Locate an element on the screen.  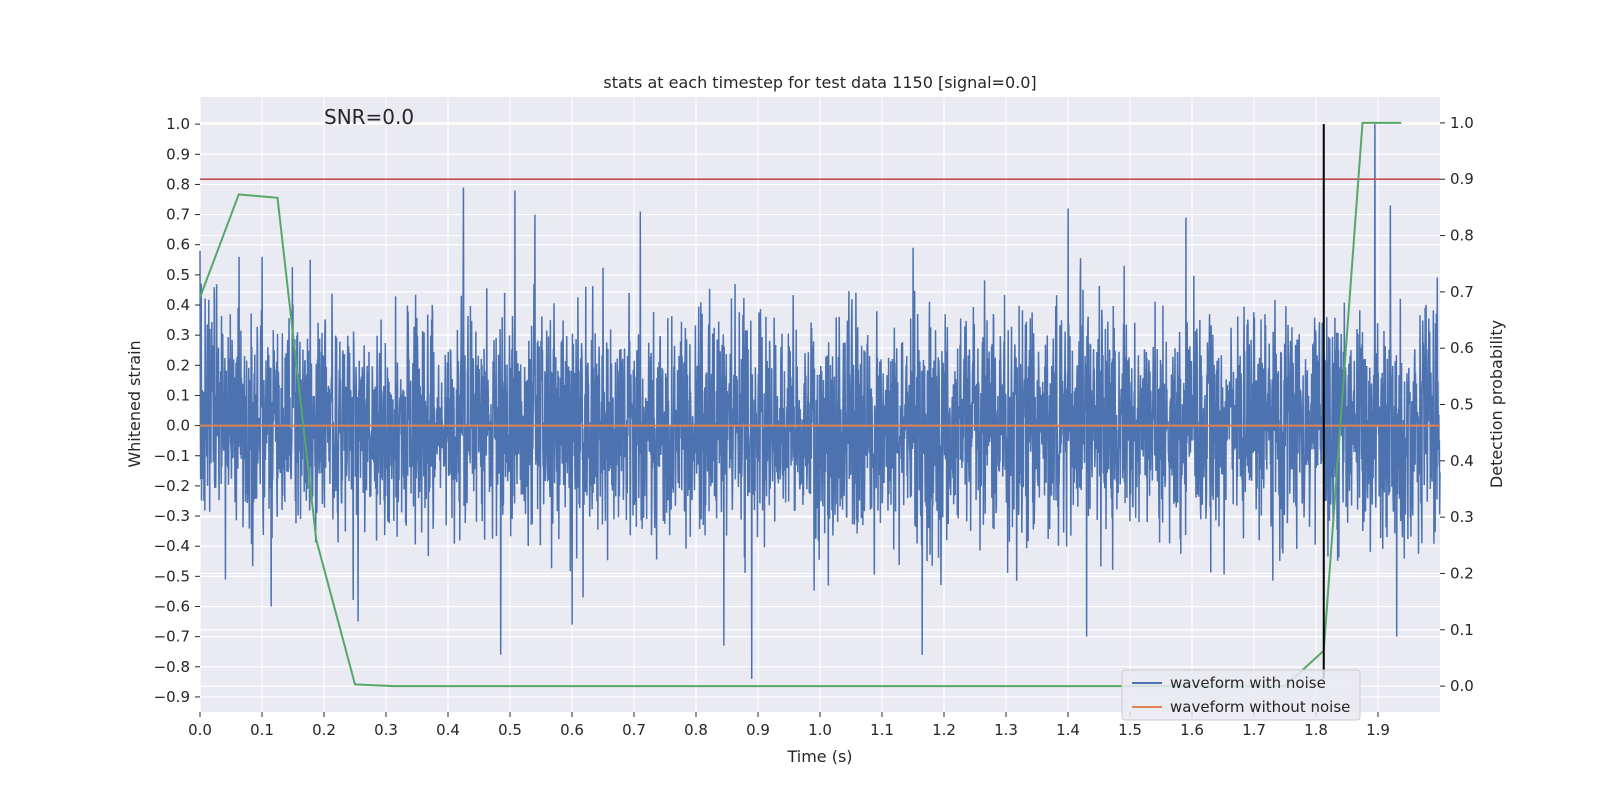
y2-tick-label: 0.2 is located at coordinates (1462, 573).